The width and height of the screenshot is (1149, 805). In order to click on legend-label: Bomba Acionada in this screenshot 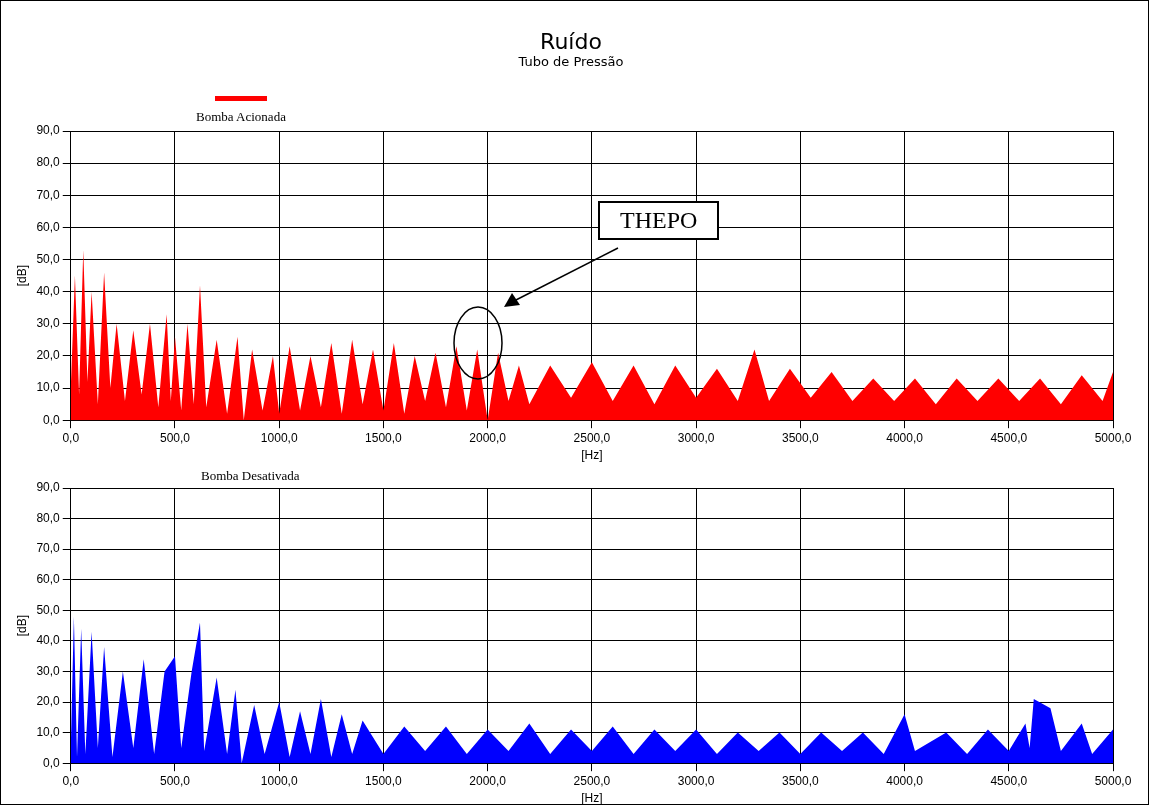, I will do `click(241, 117)`.